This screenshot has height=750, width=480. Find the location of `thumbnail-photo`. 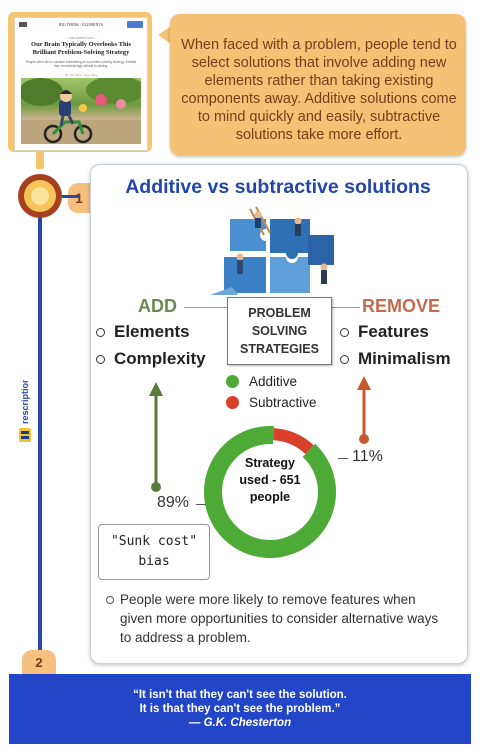

thumbnail-photo is located at coordinates (81, 111).